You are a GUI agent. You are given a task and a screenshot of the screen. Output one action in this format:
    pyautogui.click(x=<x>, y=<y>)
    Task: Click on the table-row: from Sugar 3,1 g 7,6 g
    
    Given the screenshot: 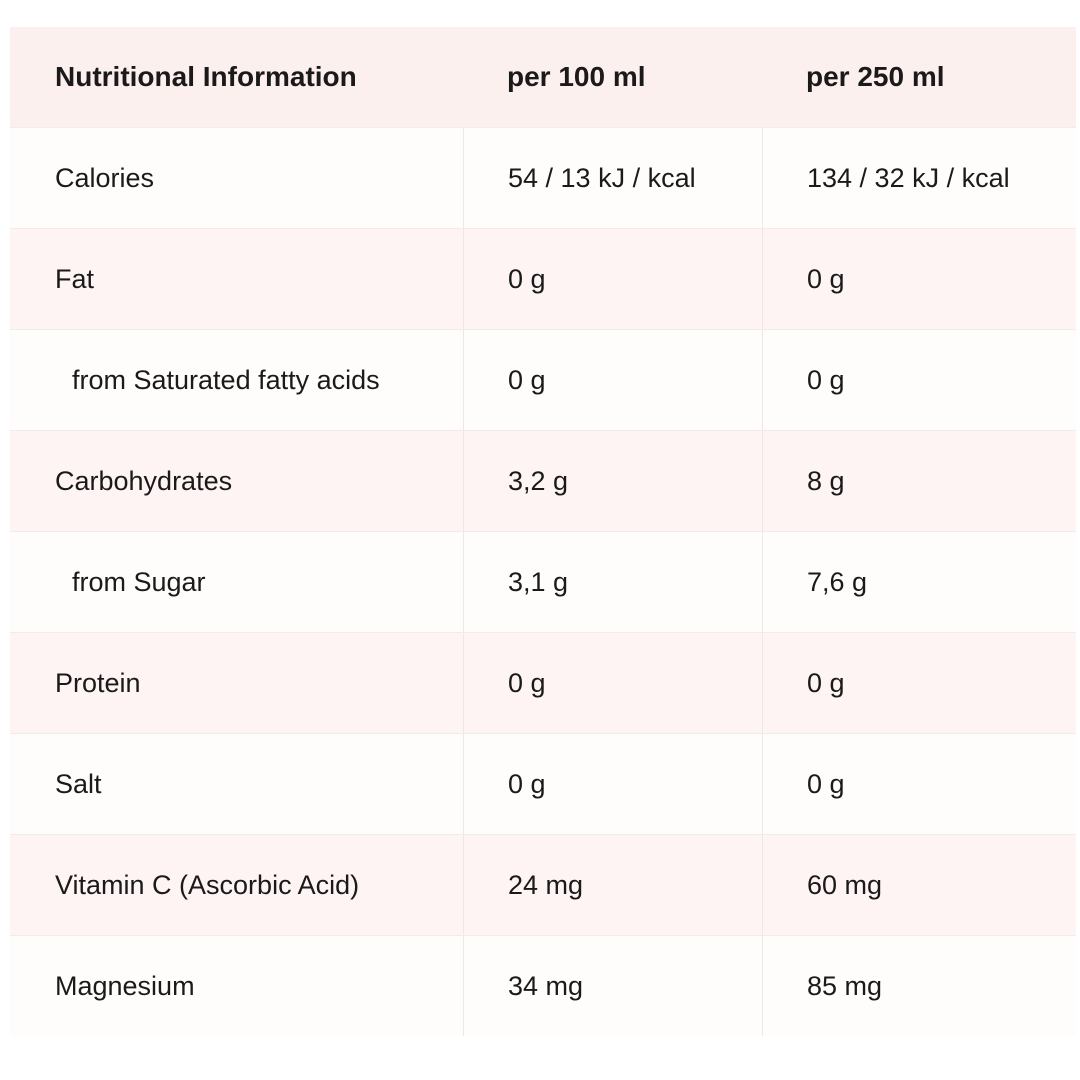 What is the action you would take?
    pyautogui.click(x=543, y=581)
    